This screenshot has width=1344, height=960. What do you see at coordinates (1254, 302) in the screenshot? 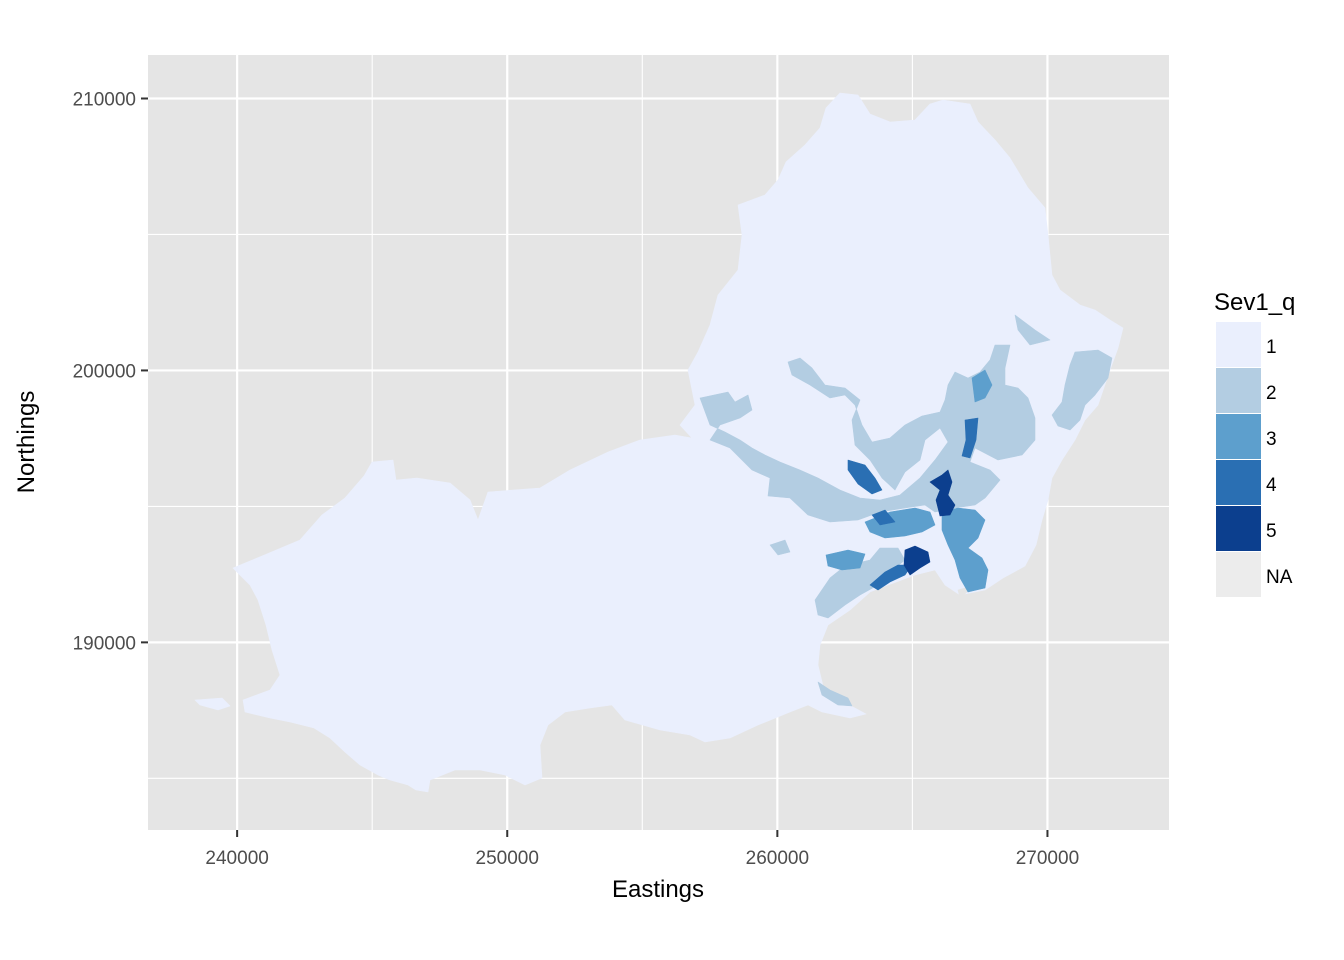
I see `legend-title: Sev1_q` at bounding box center [1254, 302].